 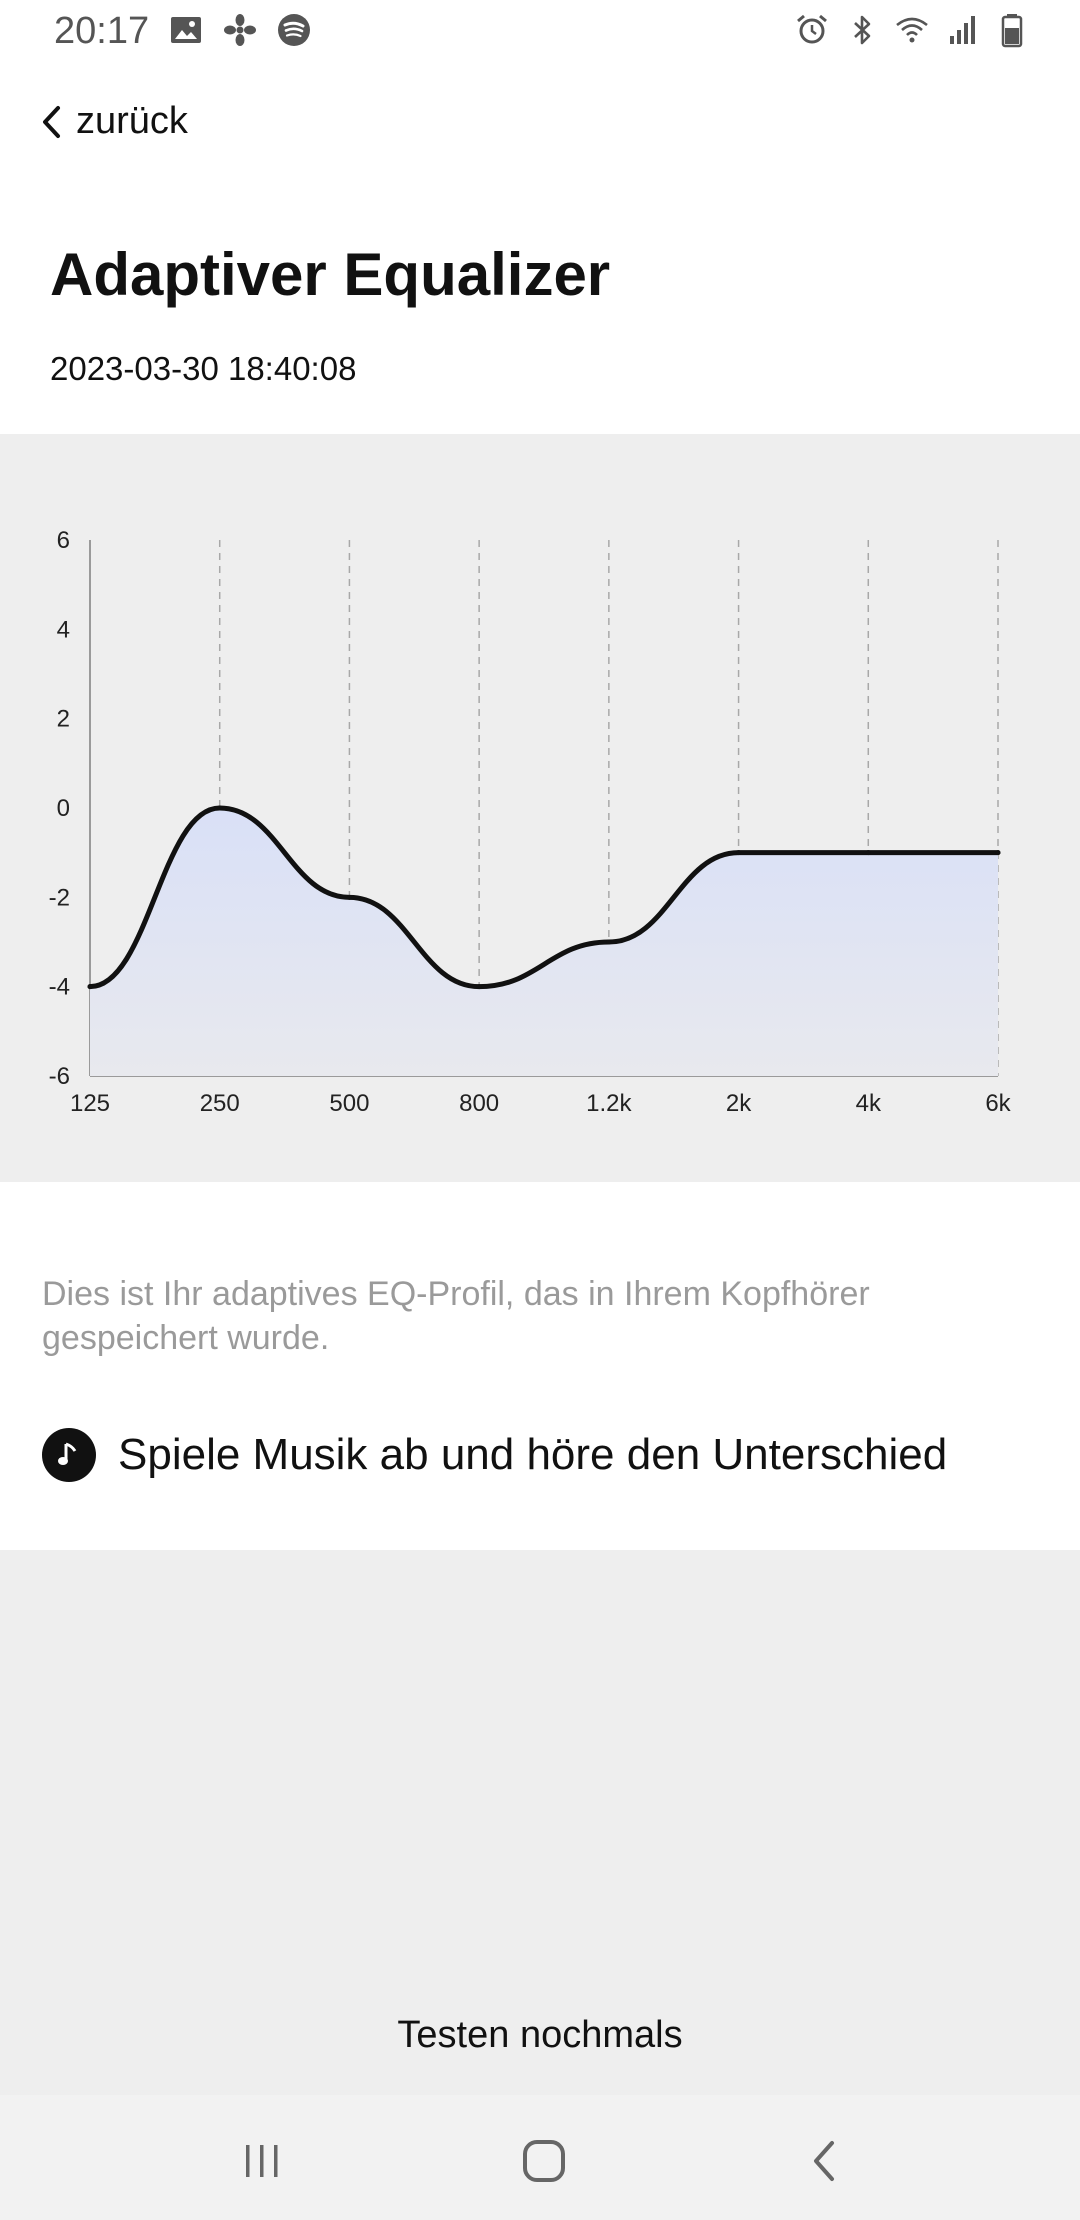 What do you see at coordinates (862, 30) in the screenshot?
I see `bluetooth-icon` at bounding box center [862, 30].